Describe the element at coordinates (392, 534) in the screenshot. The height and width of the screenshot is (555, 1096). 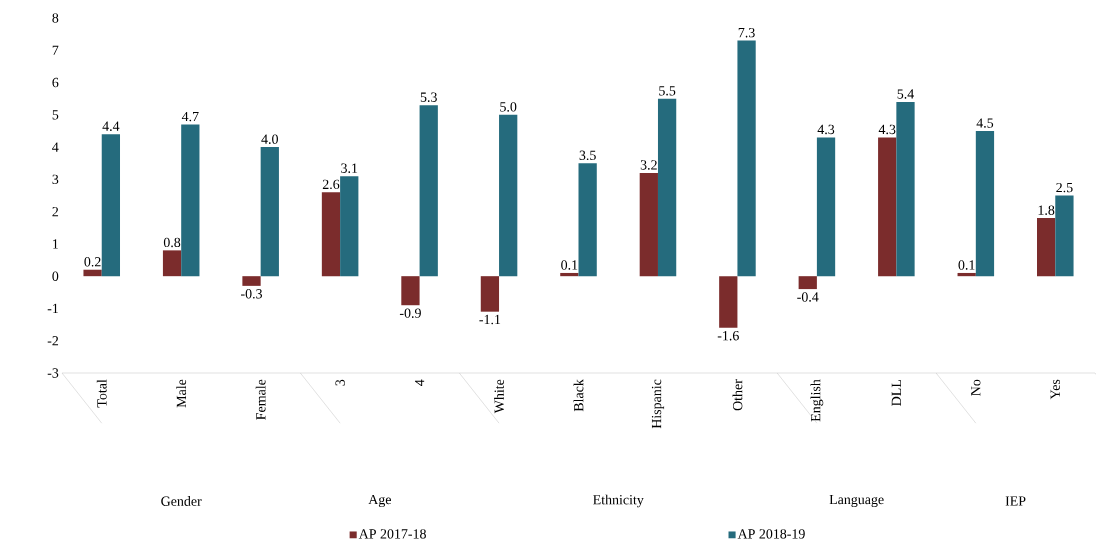
I see `legend-label: AP 2017-18` at that location.